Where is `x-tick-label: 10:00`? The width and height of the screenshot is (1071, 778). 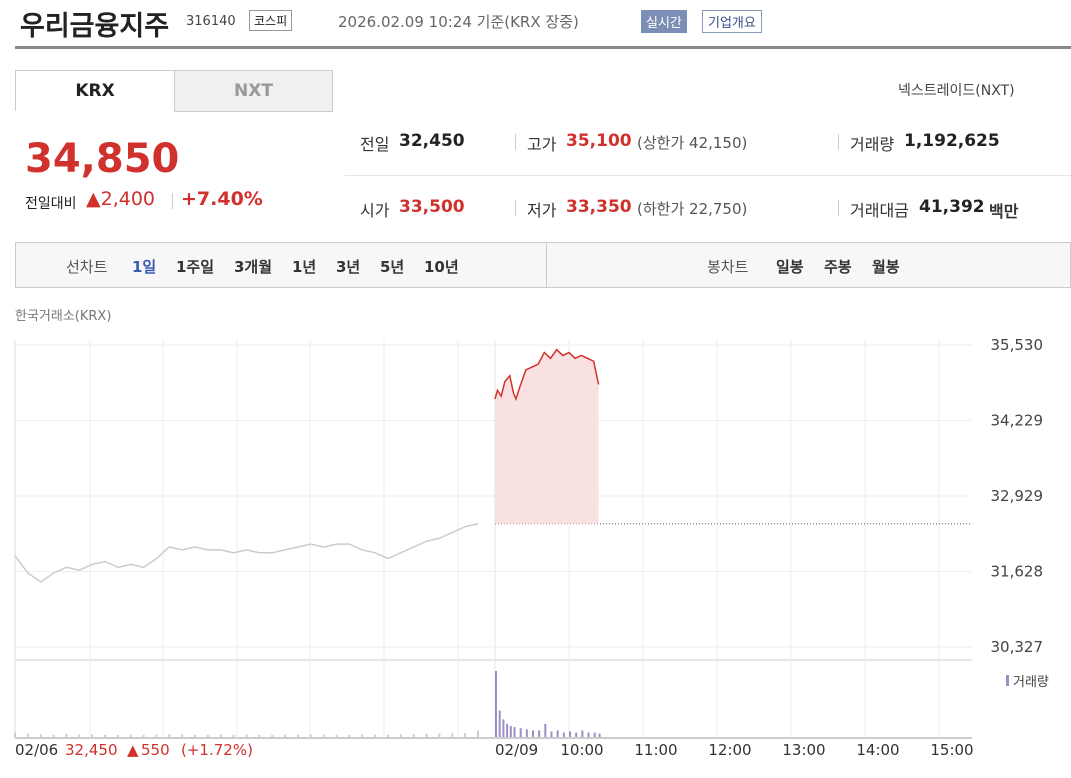 x-tick-label: 10:00 is located at coordinates (581, 750).